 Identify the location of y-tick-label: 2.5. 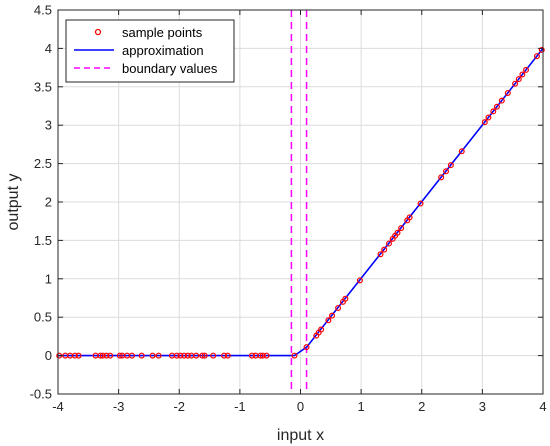
(43, 163).